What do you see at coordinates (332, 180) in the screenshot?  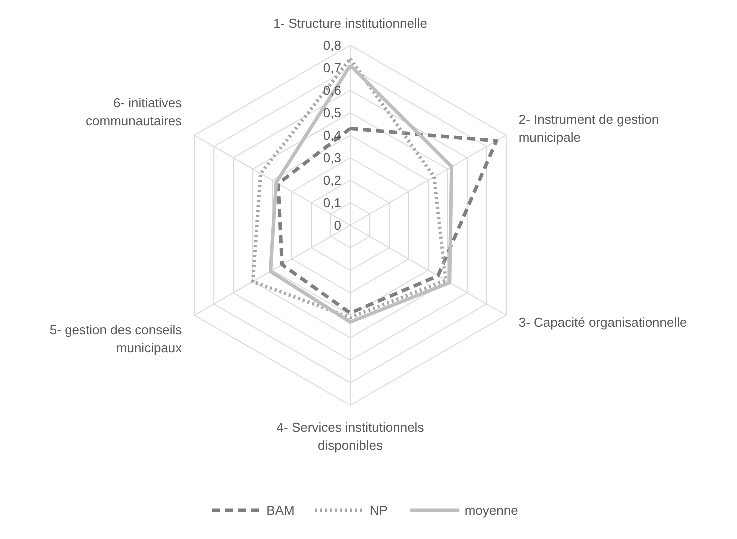 I see `y-tick-label: 0,2` at bounding box center [332, 180].